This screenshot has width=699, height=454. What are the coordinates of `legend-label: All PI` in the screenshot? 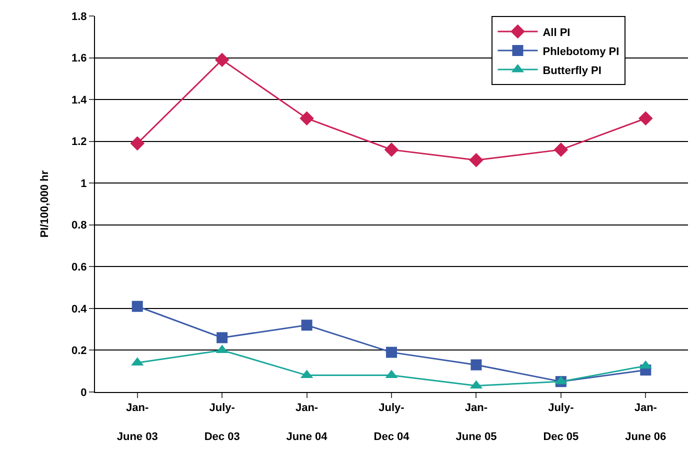 It's located at (556, 32).